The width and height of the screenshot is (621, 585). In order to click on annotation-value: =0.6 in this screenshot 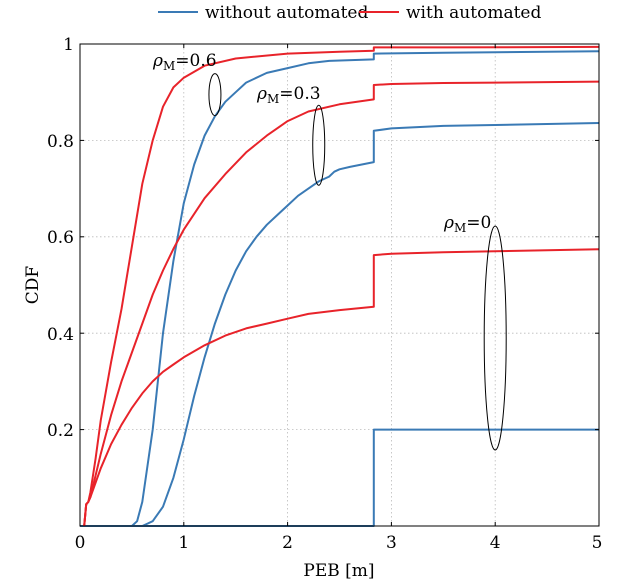, I will do `click(195, 61)`.